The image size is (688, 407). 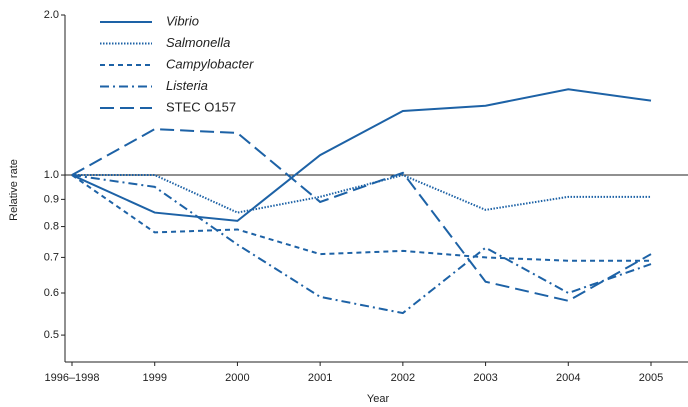 I want to click on y-tick-label: 2.0, so click(x=51, y=15).